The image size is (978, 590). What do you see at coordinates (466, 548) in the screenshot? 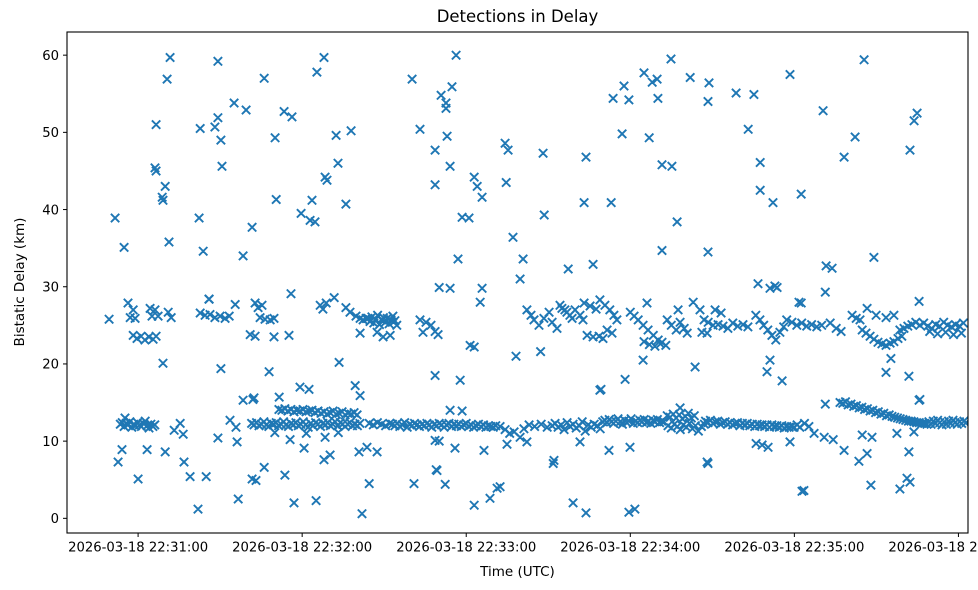
I see `x-tick-label: 2026-03-18 22:33:00` at bounding box center [466, 548].